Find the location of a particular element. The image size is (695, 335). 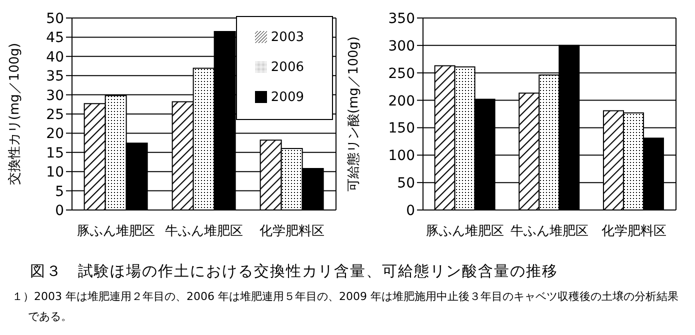

y-tick-label: 40 is located at coordinates (55, 57).